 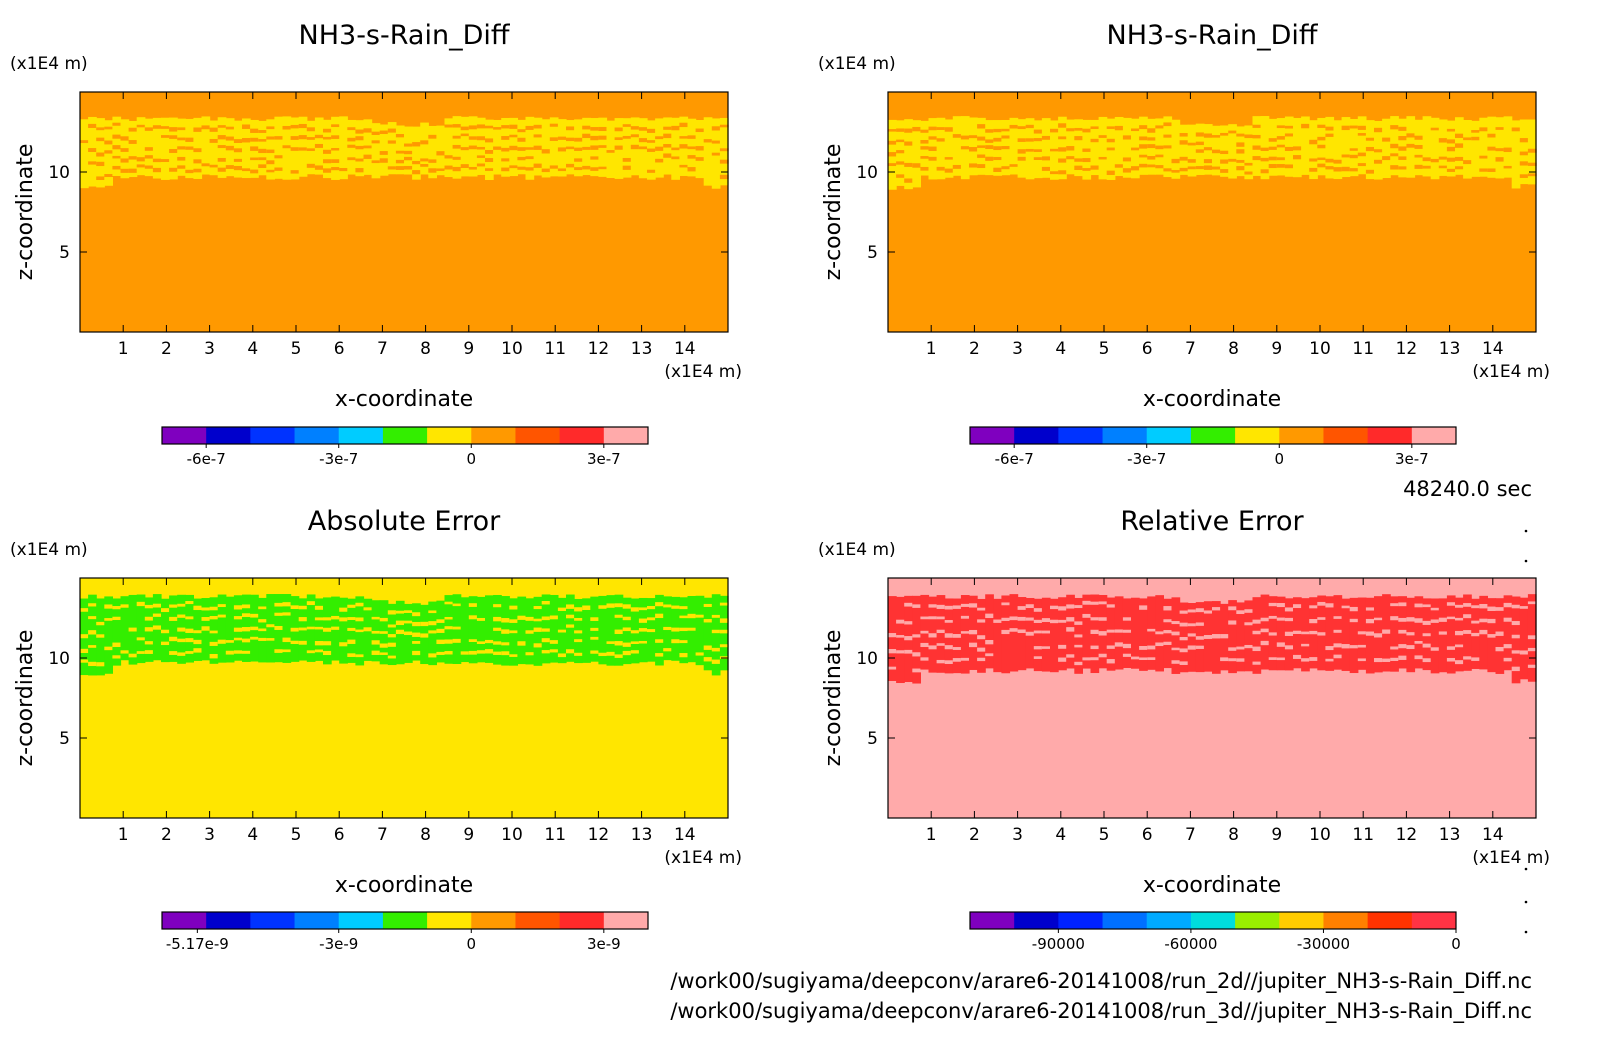 I want to click on heatmap-band, so click(x=1212, y=153).